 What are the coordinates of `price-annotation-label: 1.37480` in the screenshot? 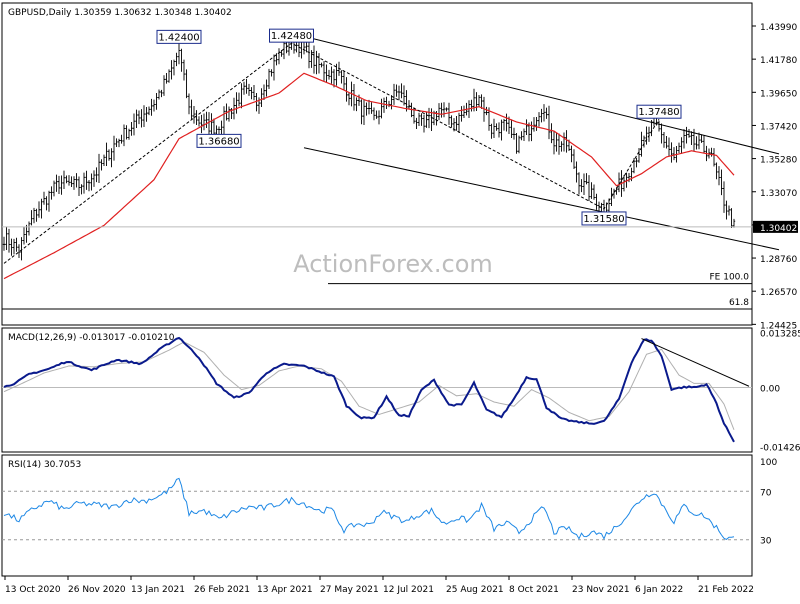 It's located at (658, 112).